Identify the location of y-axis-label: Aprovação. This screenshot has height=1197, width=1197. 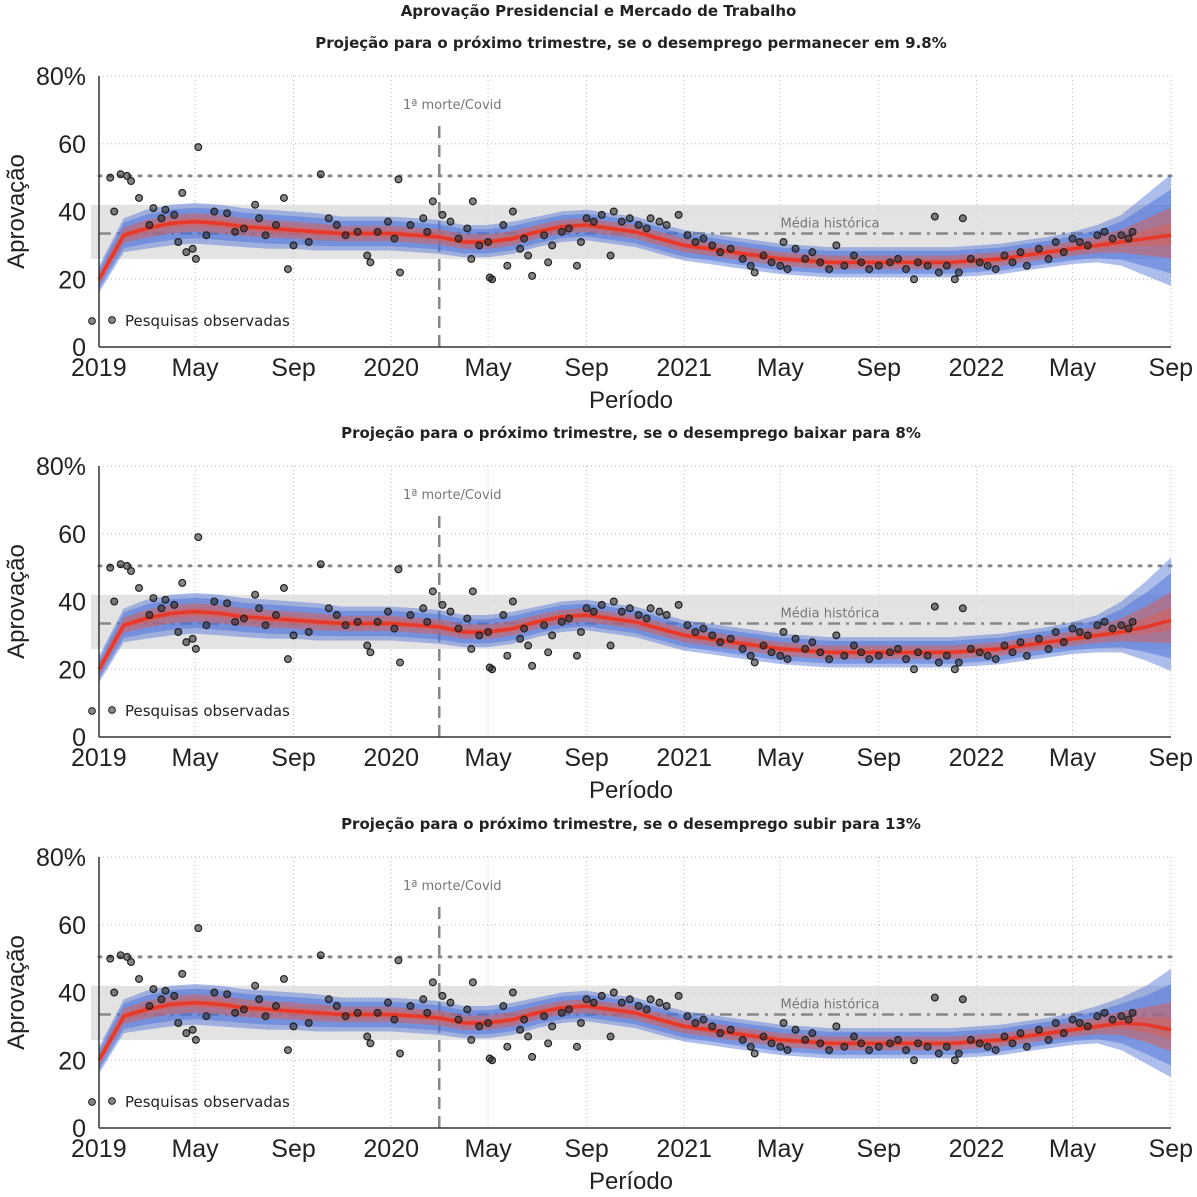
(16, 211).